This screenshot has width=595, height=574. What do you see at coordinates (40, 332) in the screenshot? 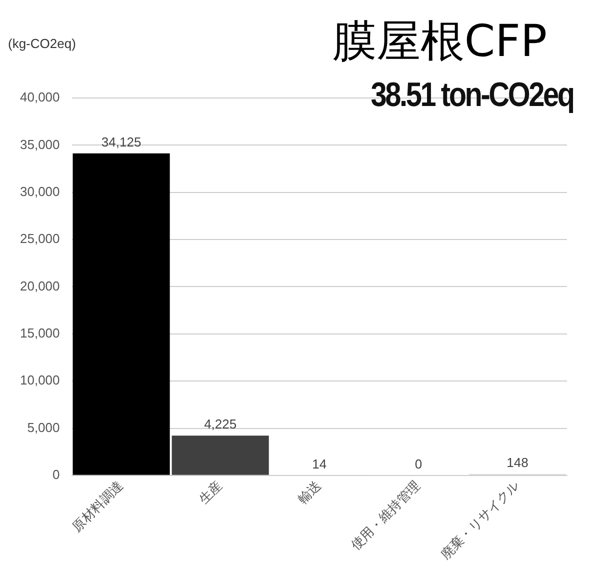
I see `y-tick-label: 15,000` at bounding box center [40, 332].